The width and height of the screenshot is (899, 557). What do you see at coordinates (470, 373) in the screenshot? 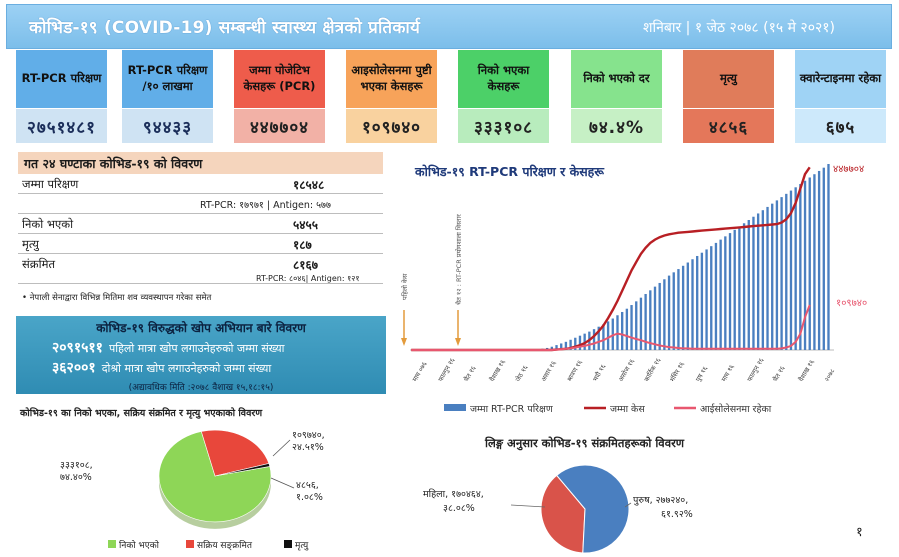
I see `x-tick-label: चैत १६` at bounding box center [470, 373].